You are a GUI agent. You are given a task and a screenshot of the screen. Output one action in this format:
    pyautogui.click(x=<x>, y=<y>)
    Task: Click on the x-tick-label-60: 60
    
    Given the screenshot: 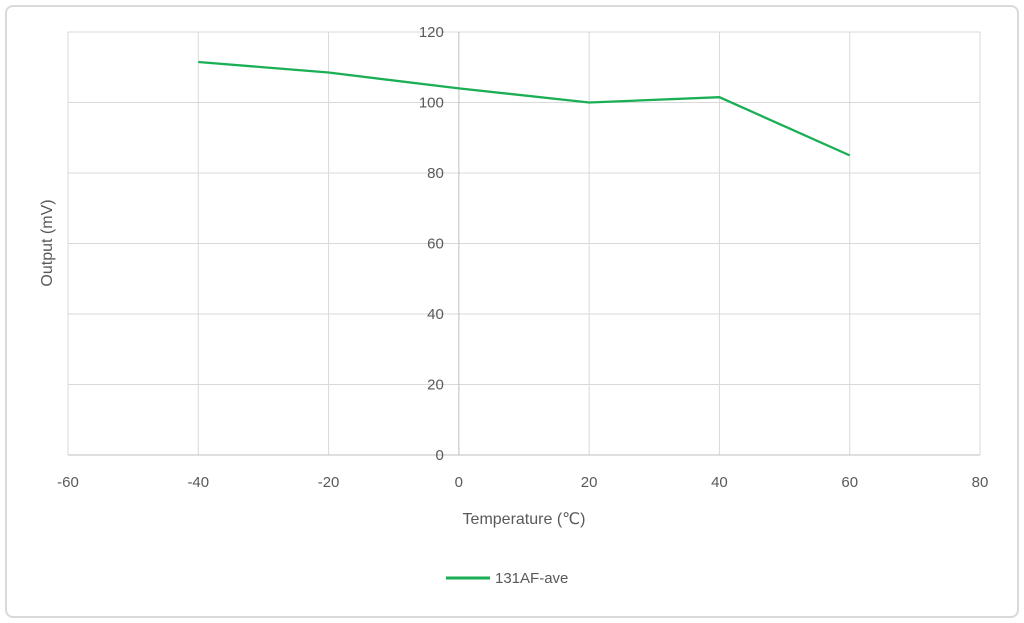 What is the action you would take?
    pyautogui.click(x=849, y=482)
    